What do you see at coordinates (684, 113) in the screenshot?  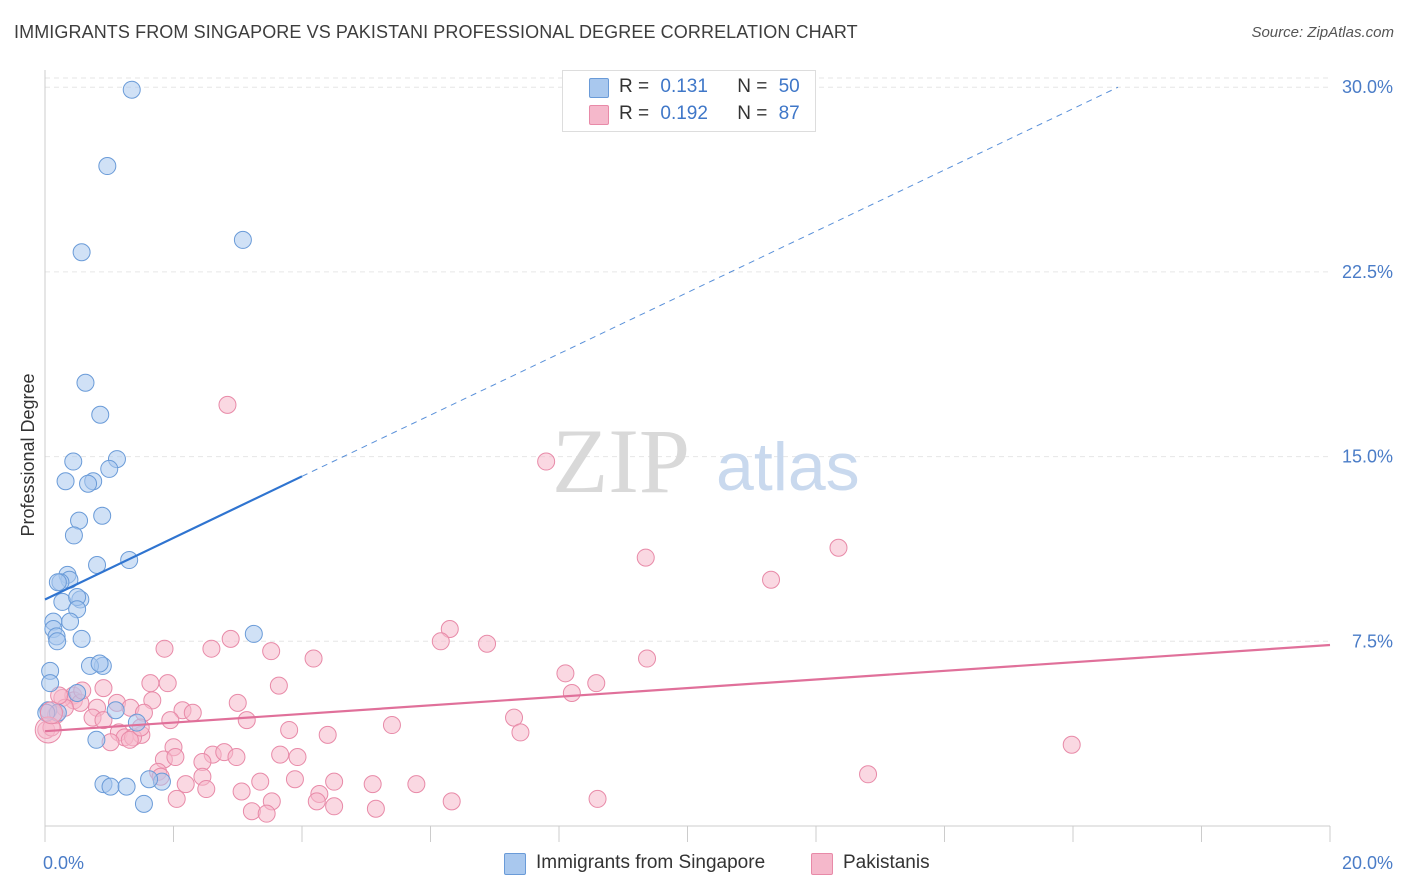 I see `r-value: 0.192` at bounding box center [684, 113].